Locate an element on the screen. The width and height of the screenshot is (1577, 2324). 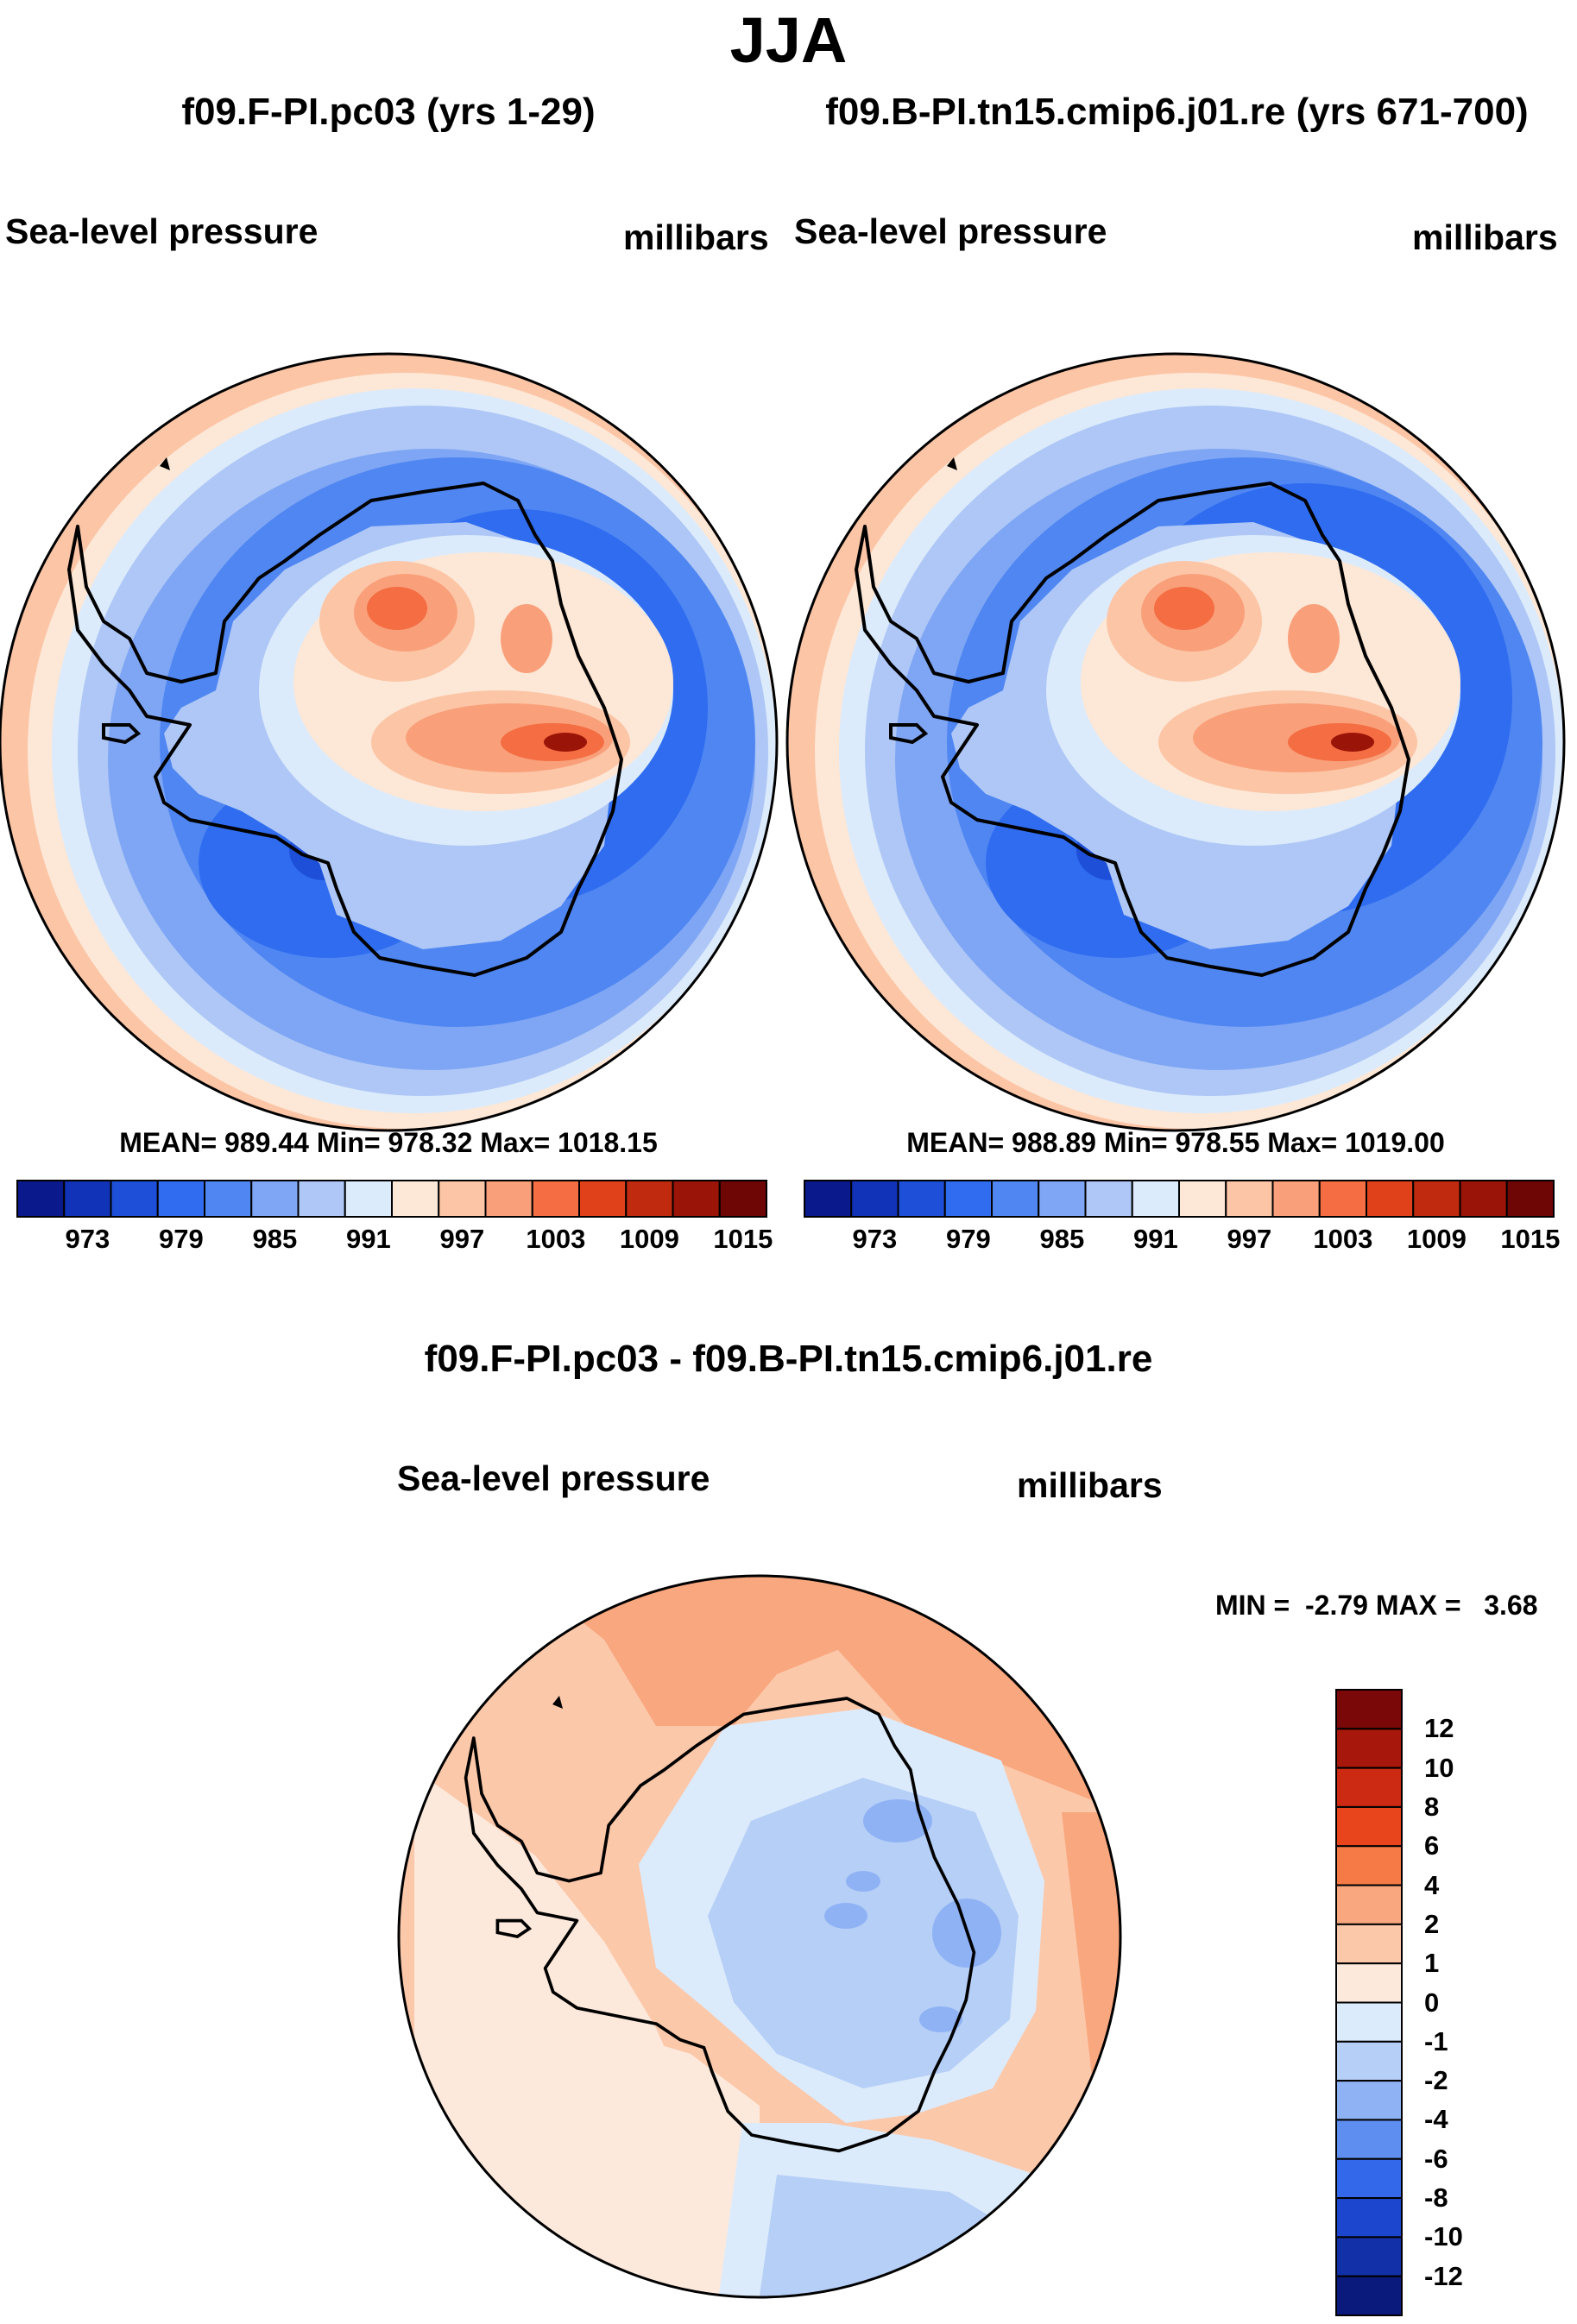
colorbar-right-label: 1009 is located at coordinates (1436, 1239).